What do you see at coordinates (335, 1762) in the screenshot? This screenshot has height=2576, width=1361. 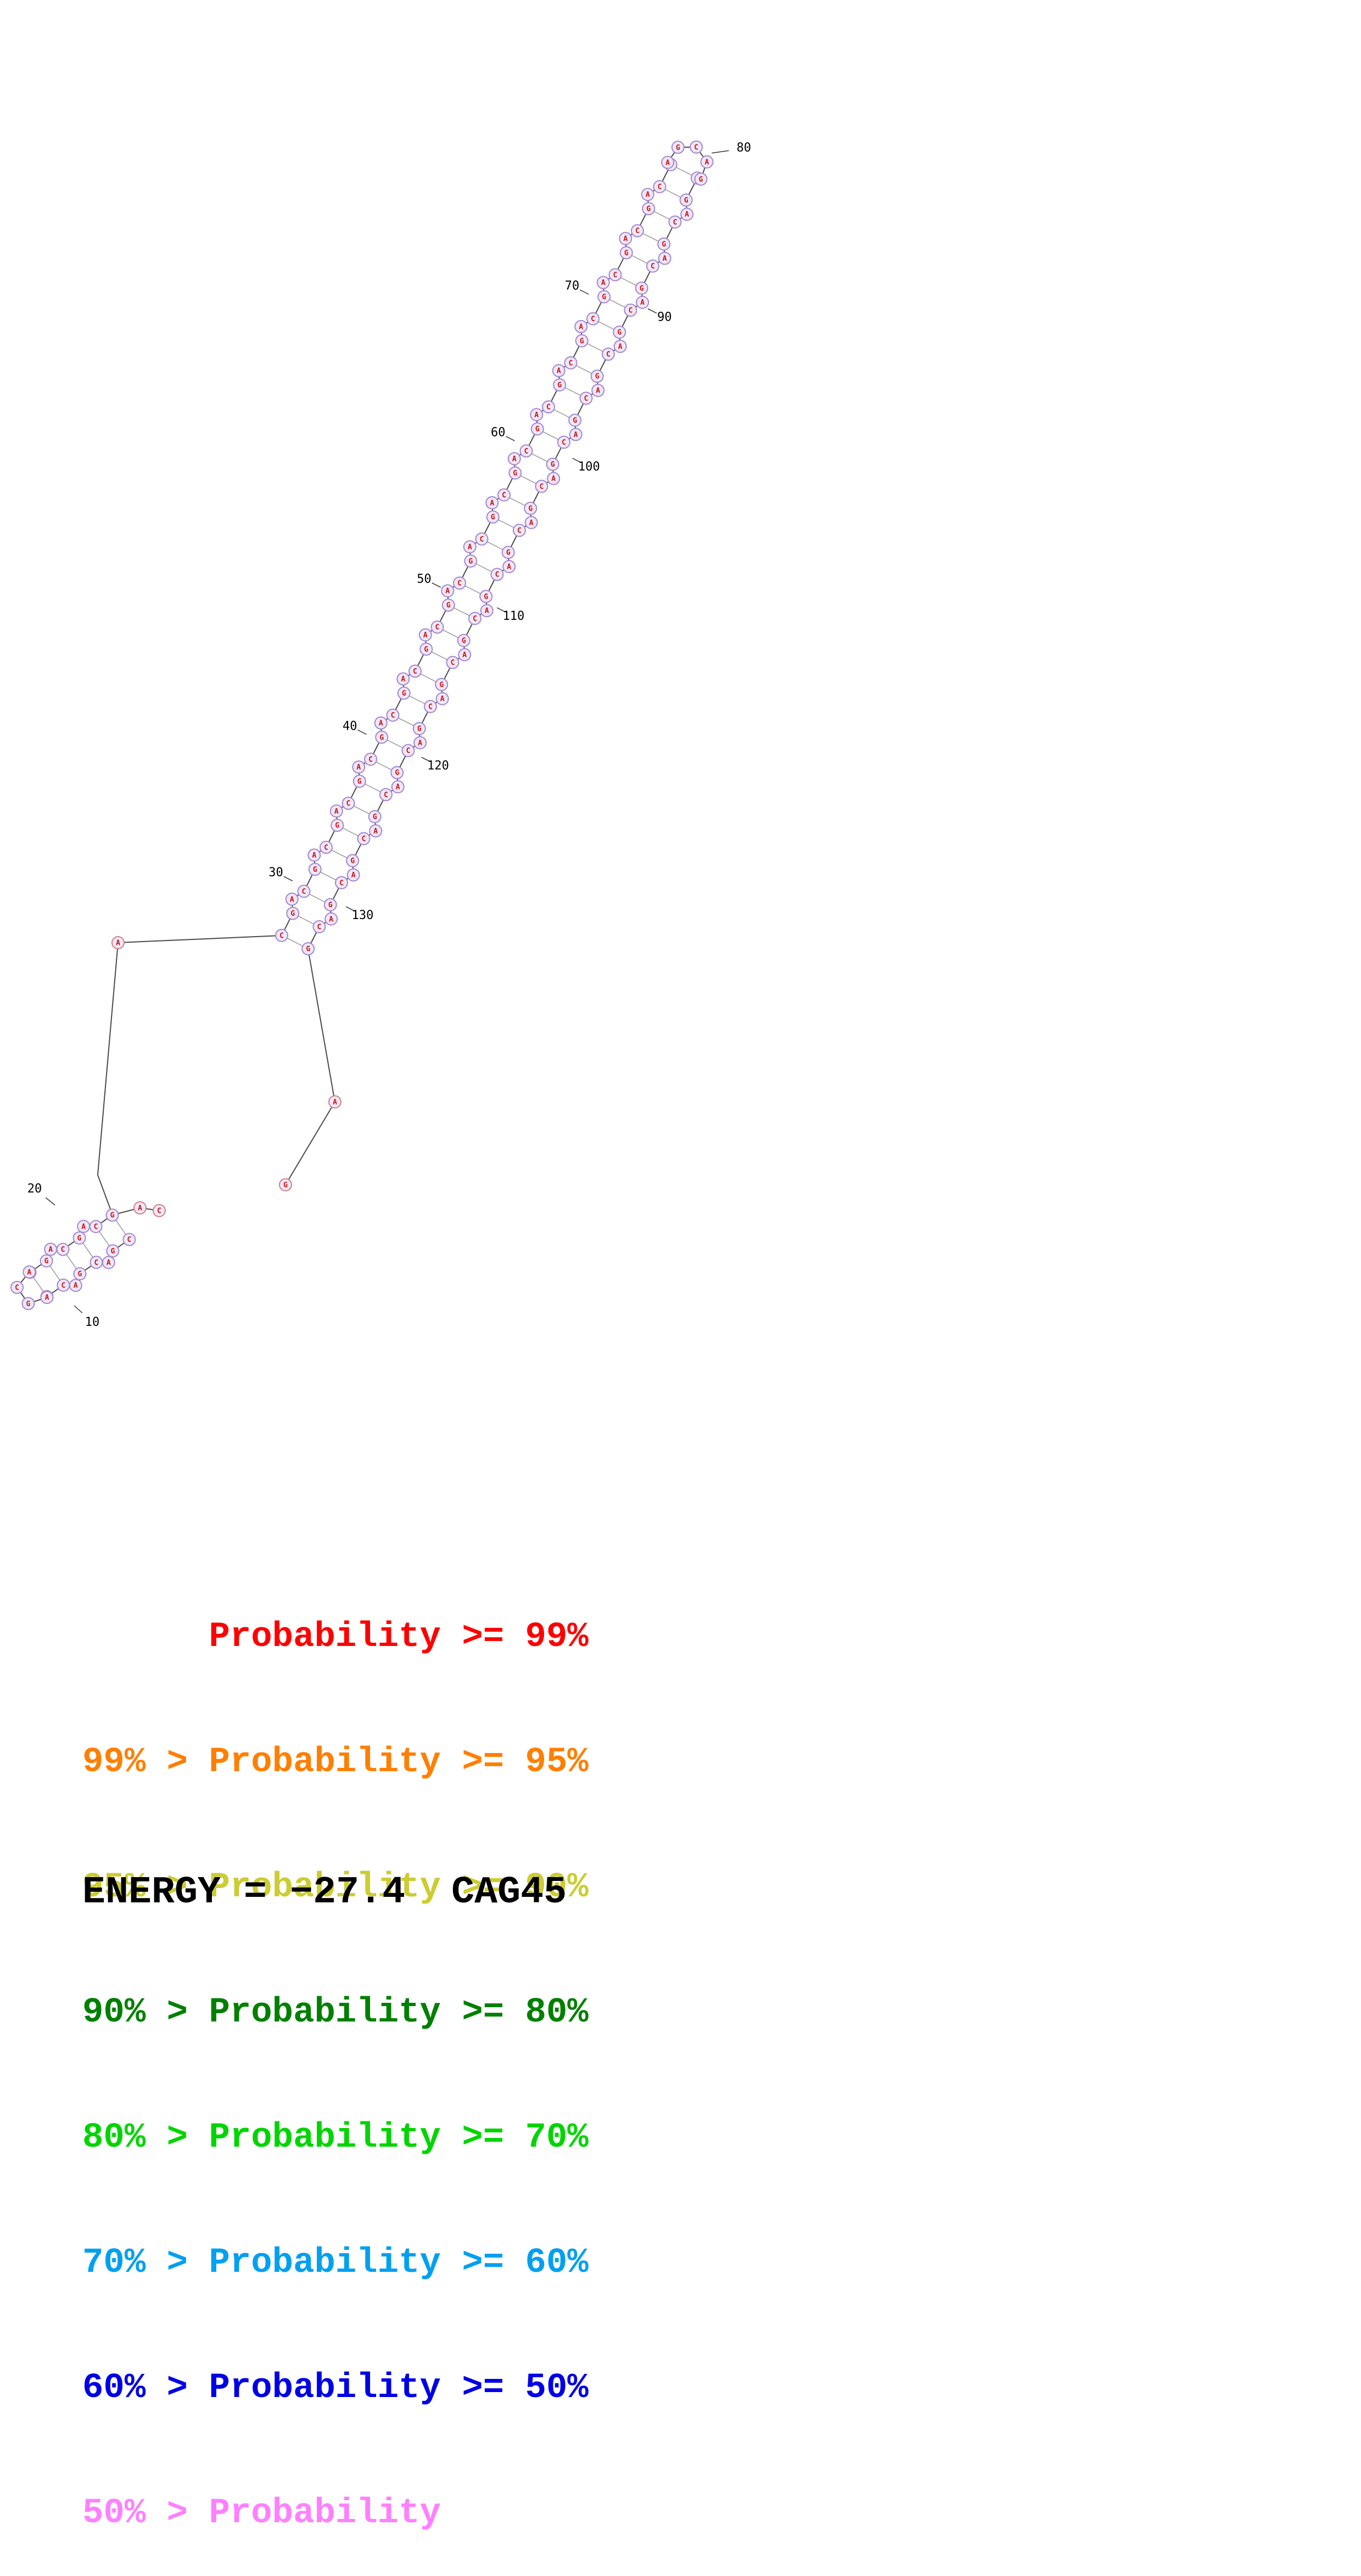 I see `legend-prob-95-99: 99% > Probability >= 95%` at bounding box center [335, 1762].